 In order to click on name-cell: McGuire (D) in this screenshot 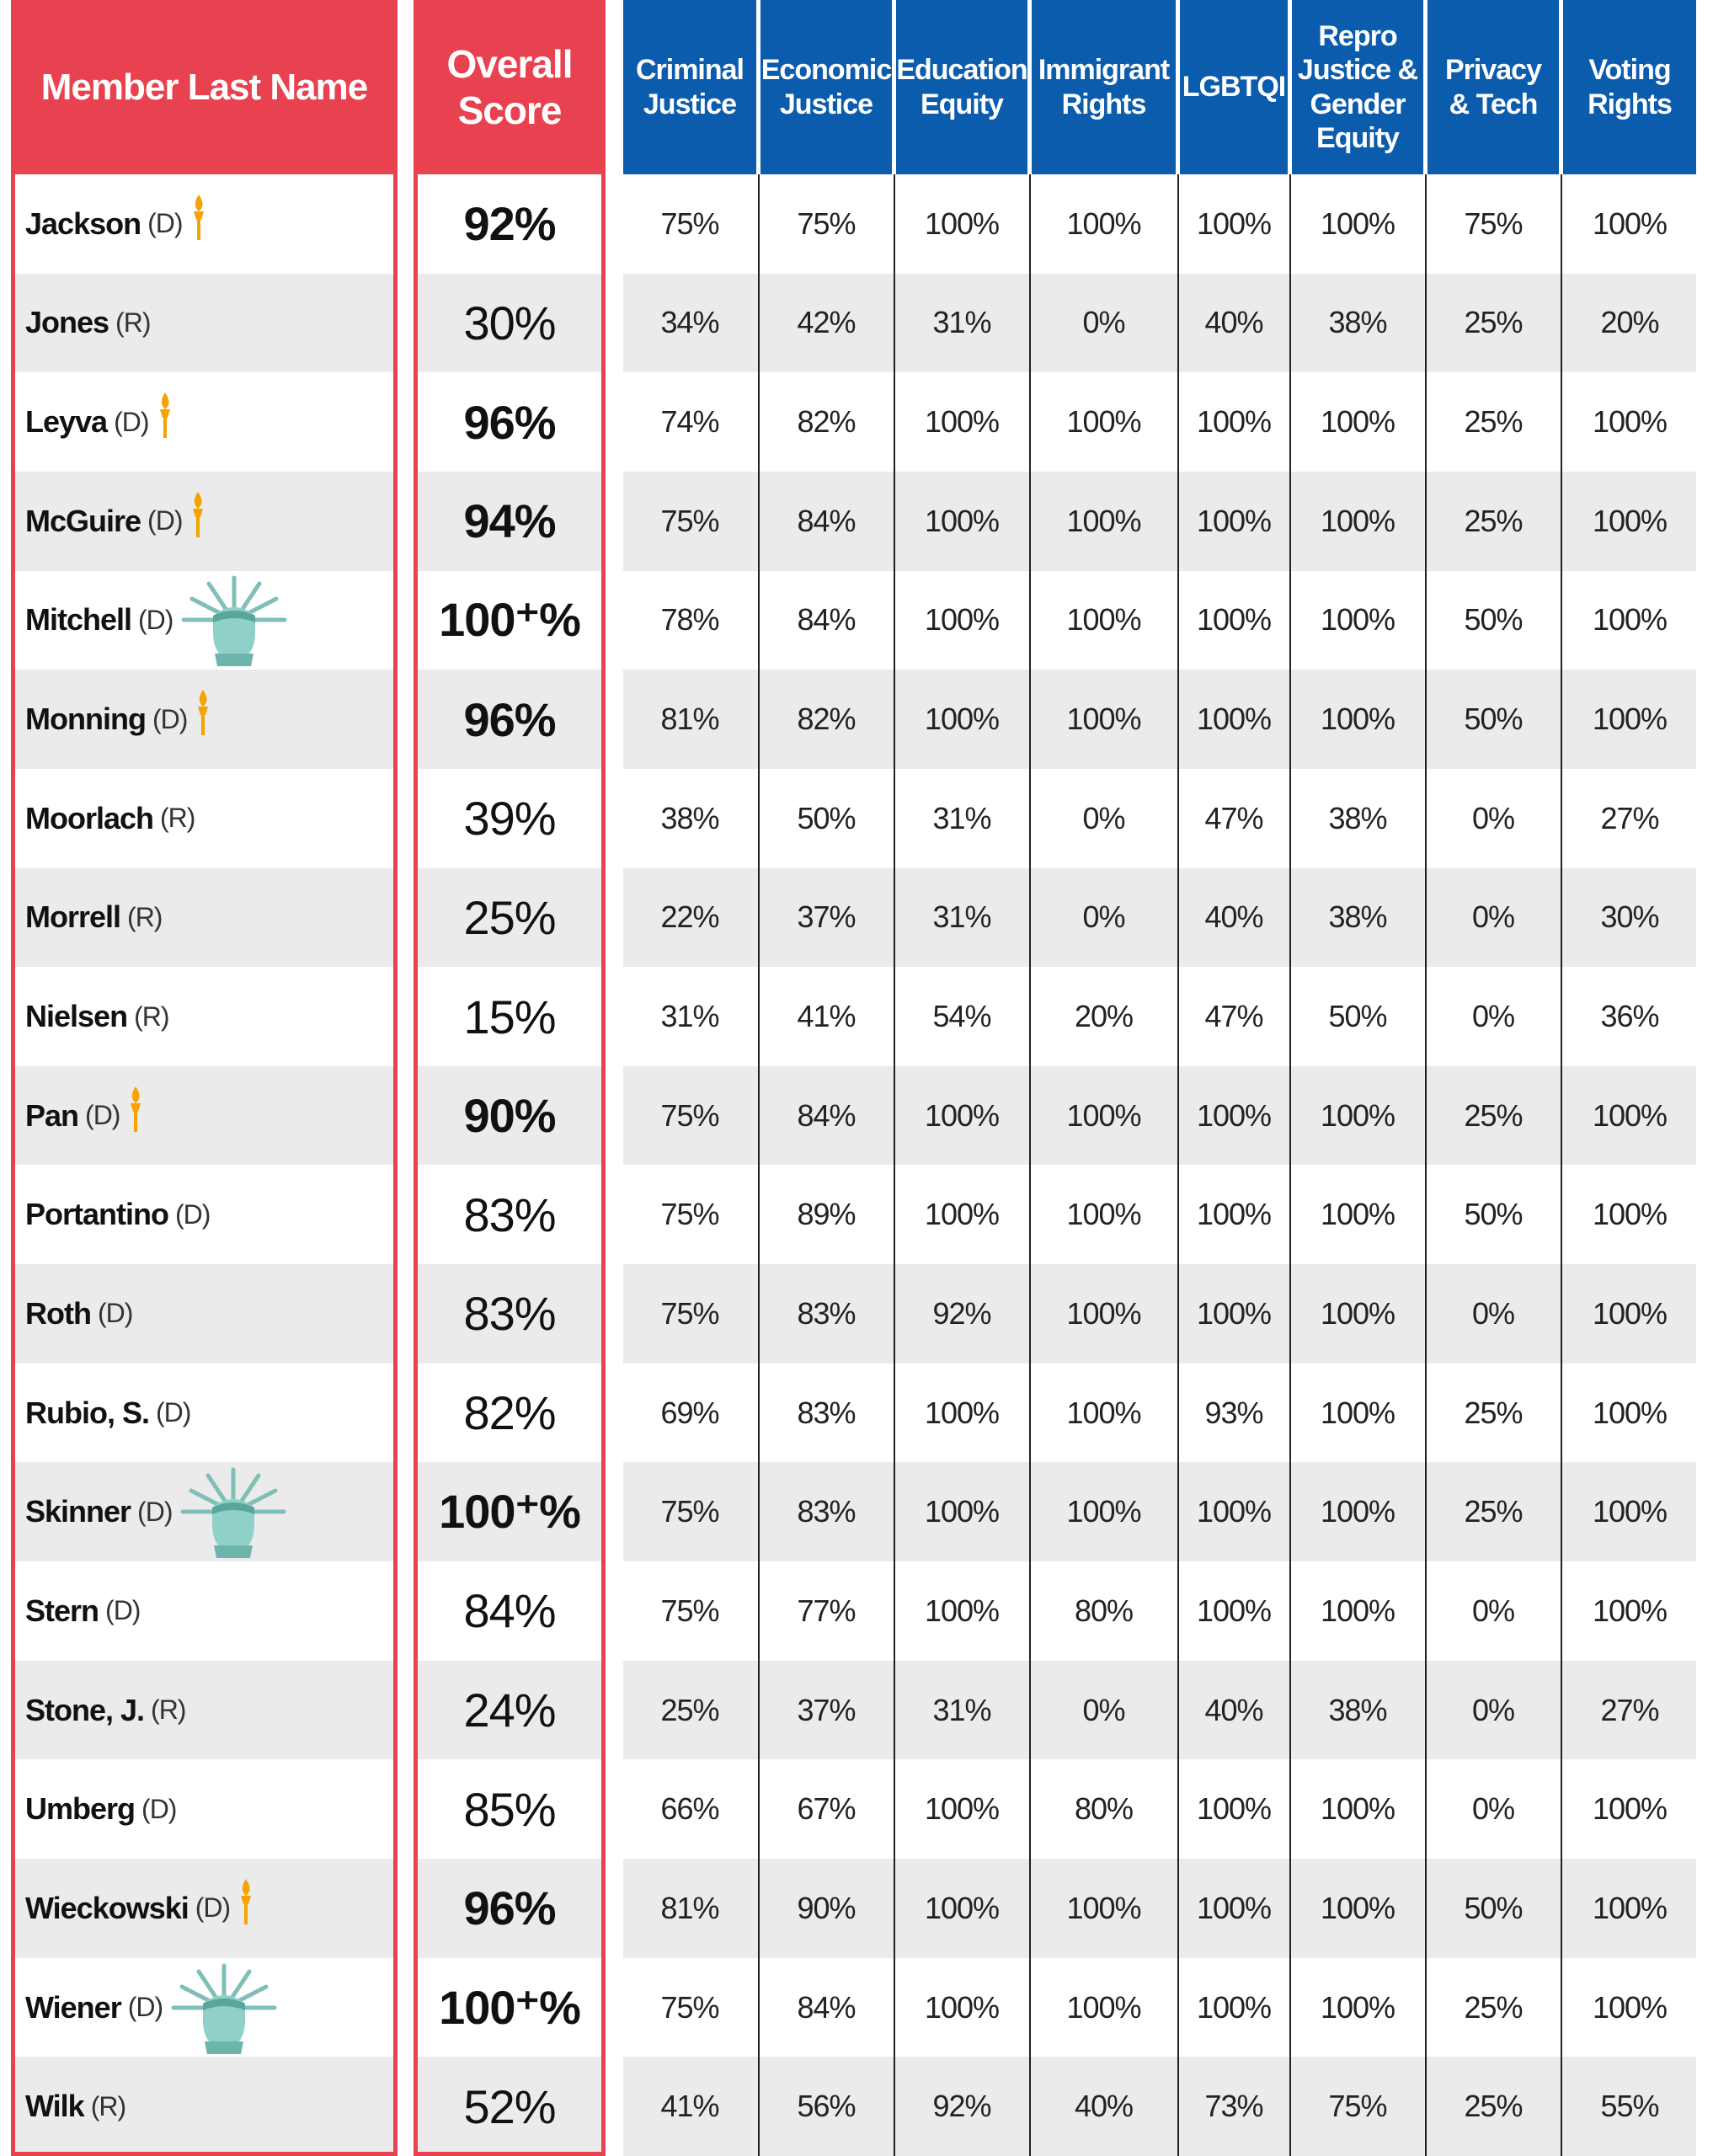, I will do `click(211, 521)`.